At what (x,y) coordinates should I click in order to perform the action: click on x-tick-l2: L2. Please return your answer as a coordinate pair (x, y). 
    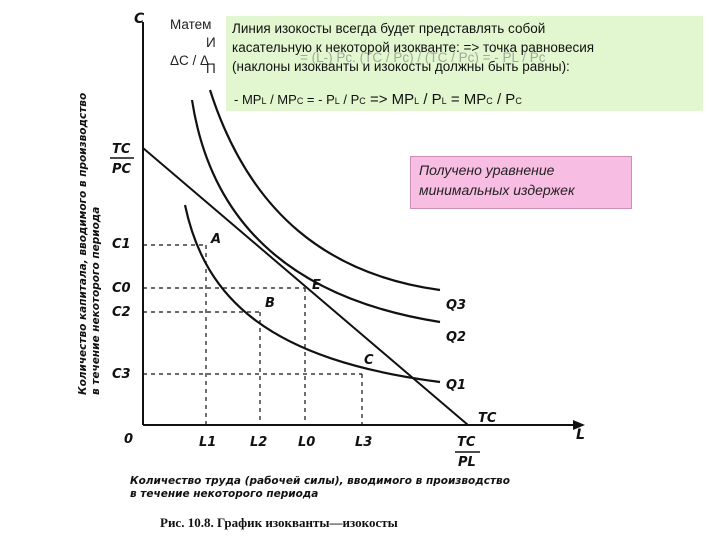
    Looking at the image, I should click on (258, 442).